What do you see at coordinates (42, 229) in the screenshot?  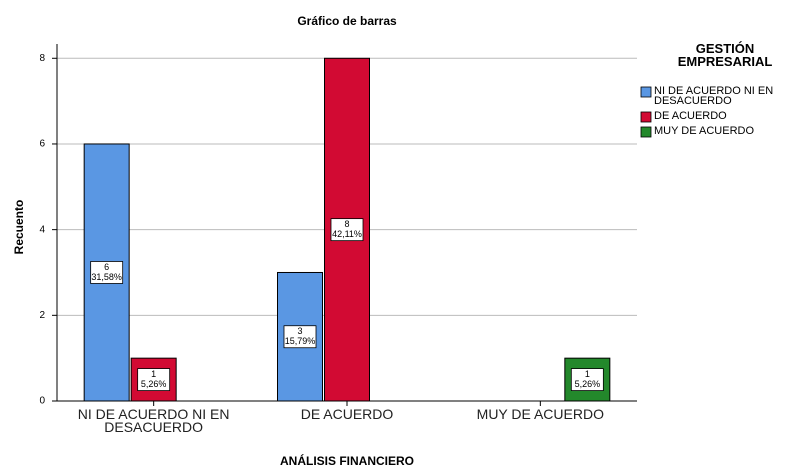 I see `y-tick-label: 4` at bounding box center [42, 229].